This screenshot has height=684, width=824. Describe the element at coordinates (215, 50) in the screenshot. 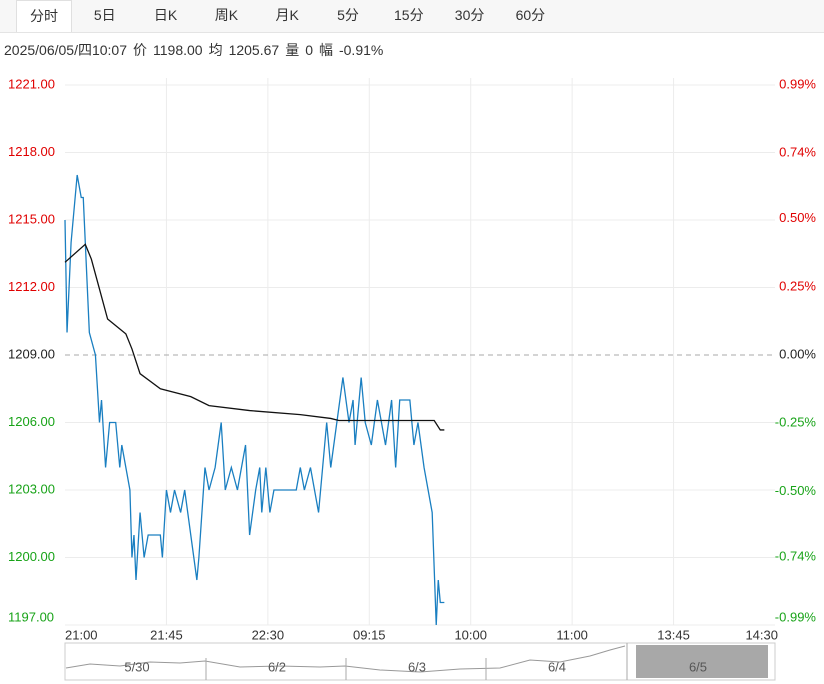

I see `avg-label: 均` at that location.